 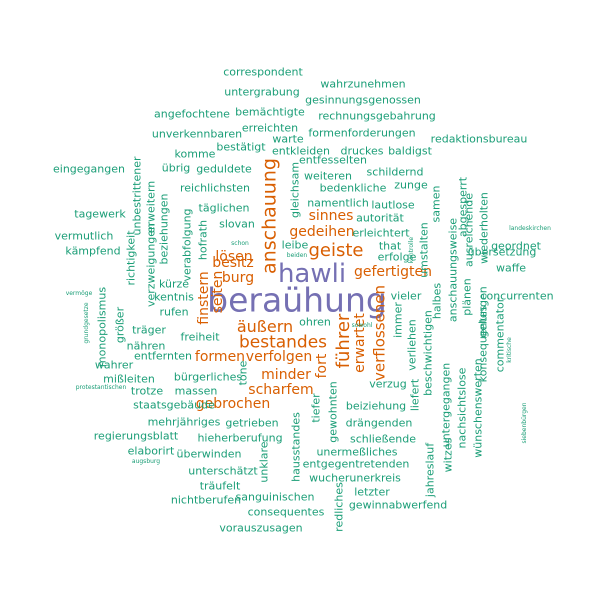 I want to click on word: übersetzung, so click(x=502, y=252).